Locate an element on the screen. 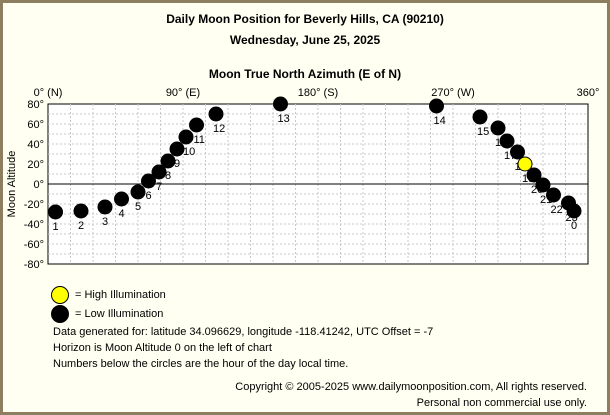 Image resolution: width=610 pixels, height=415 pixels. y-tick-label: -40° is located at coordinates (34, 225).